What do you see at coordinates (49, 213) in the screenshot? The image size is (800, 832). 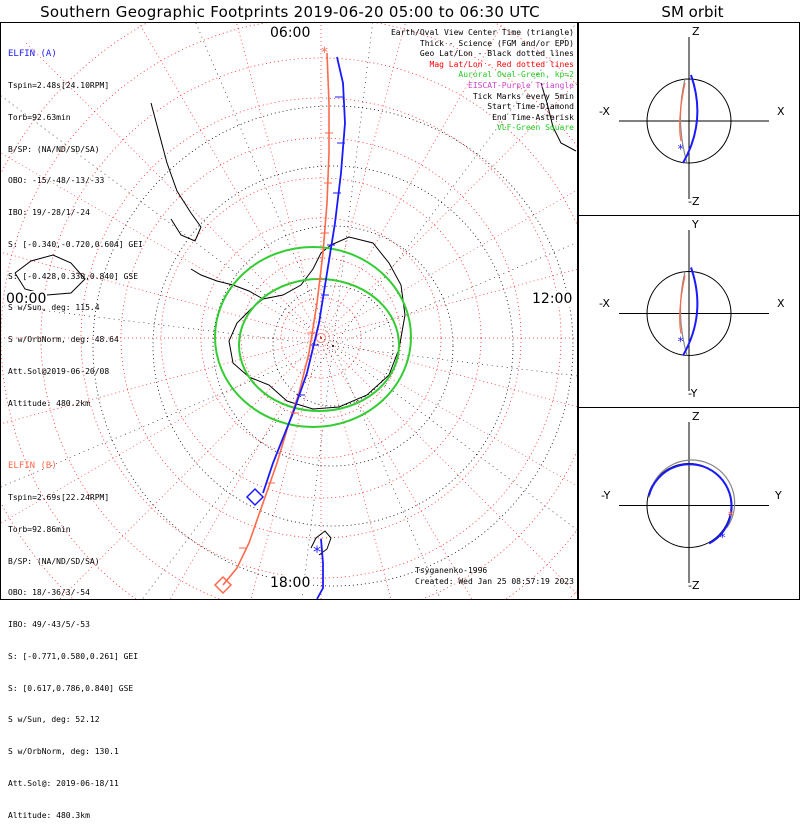 I see `elfin-a-line: IBO: 19/-28/1/-24` at bounding box center [49, 213].